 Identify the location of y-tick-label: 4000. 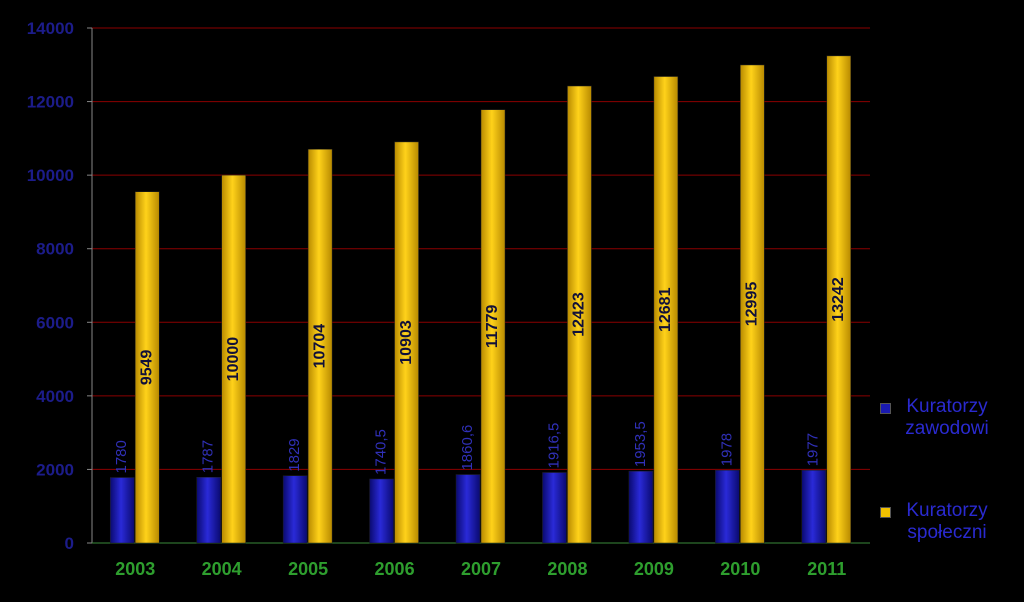
(55, 396).